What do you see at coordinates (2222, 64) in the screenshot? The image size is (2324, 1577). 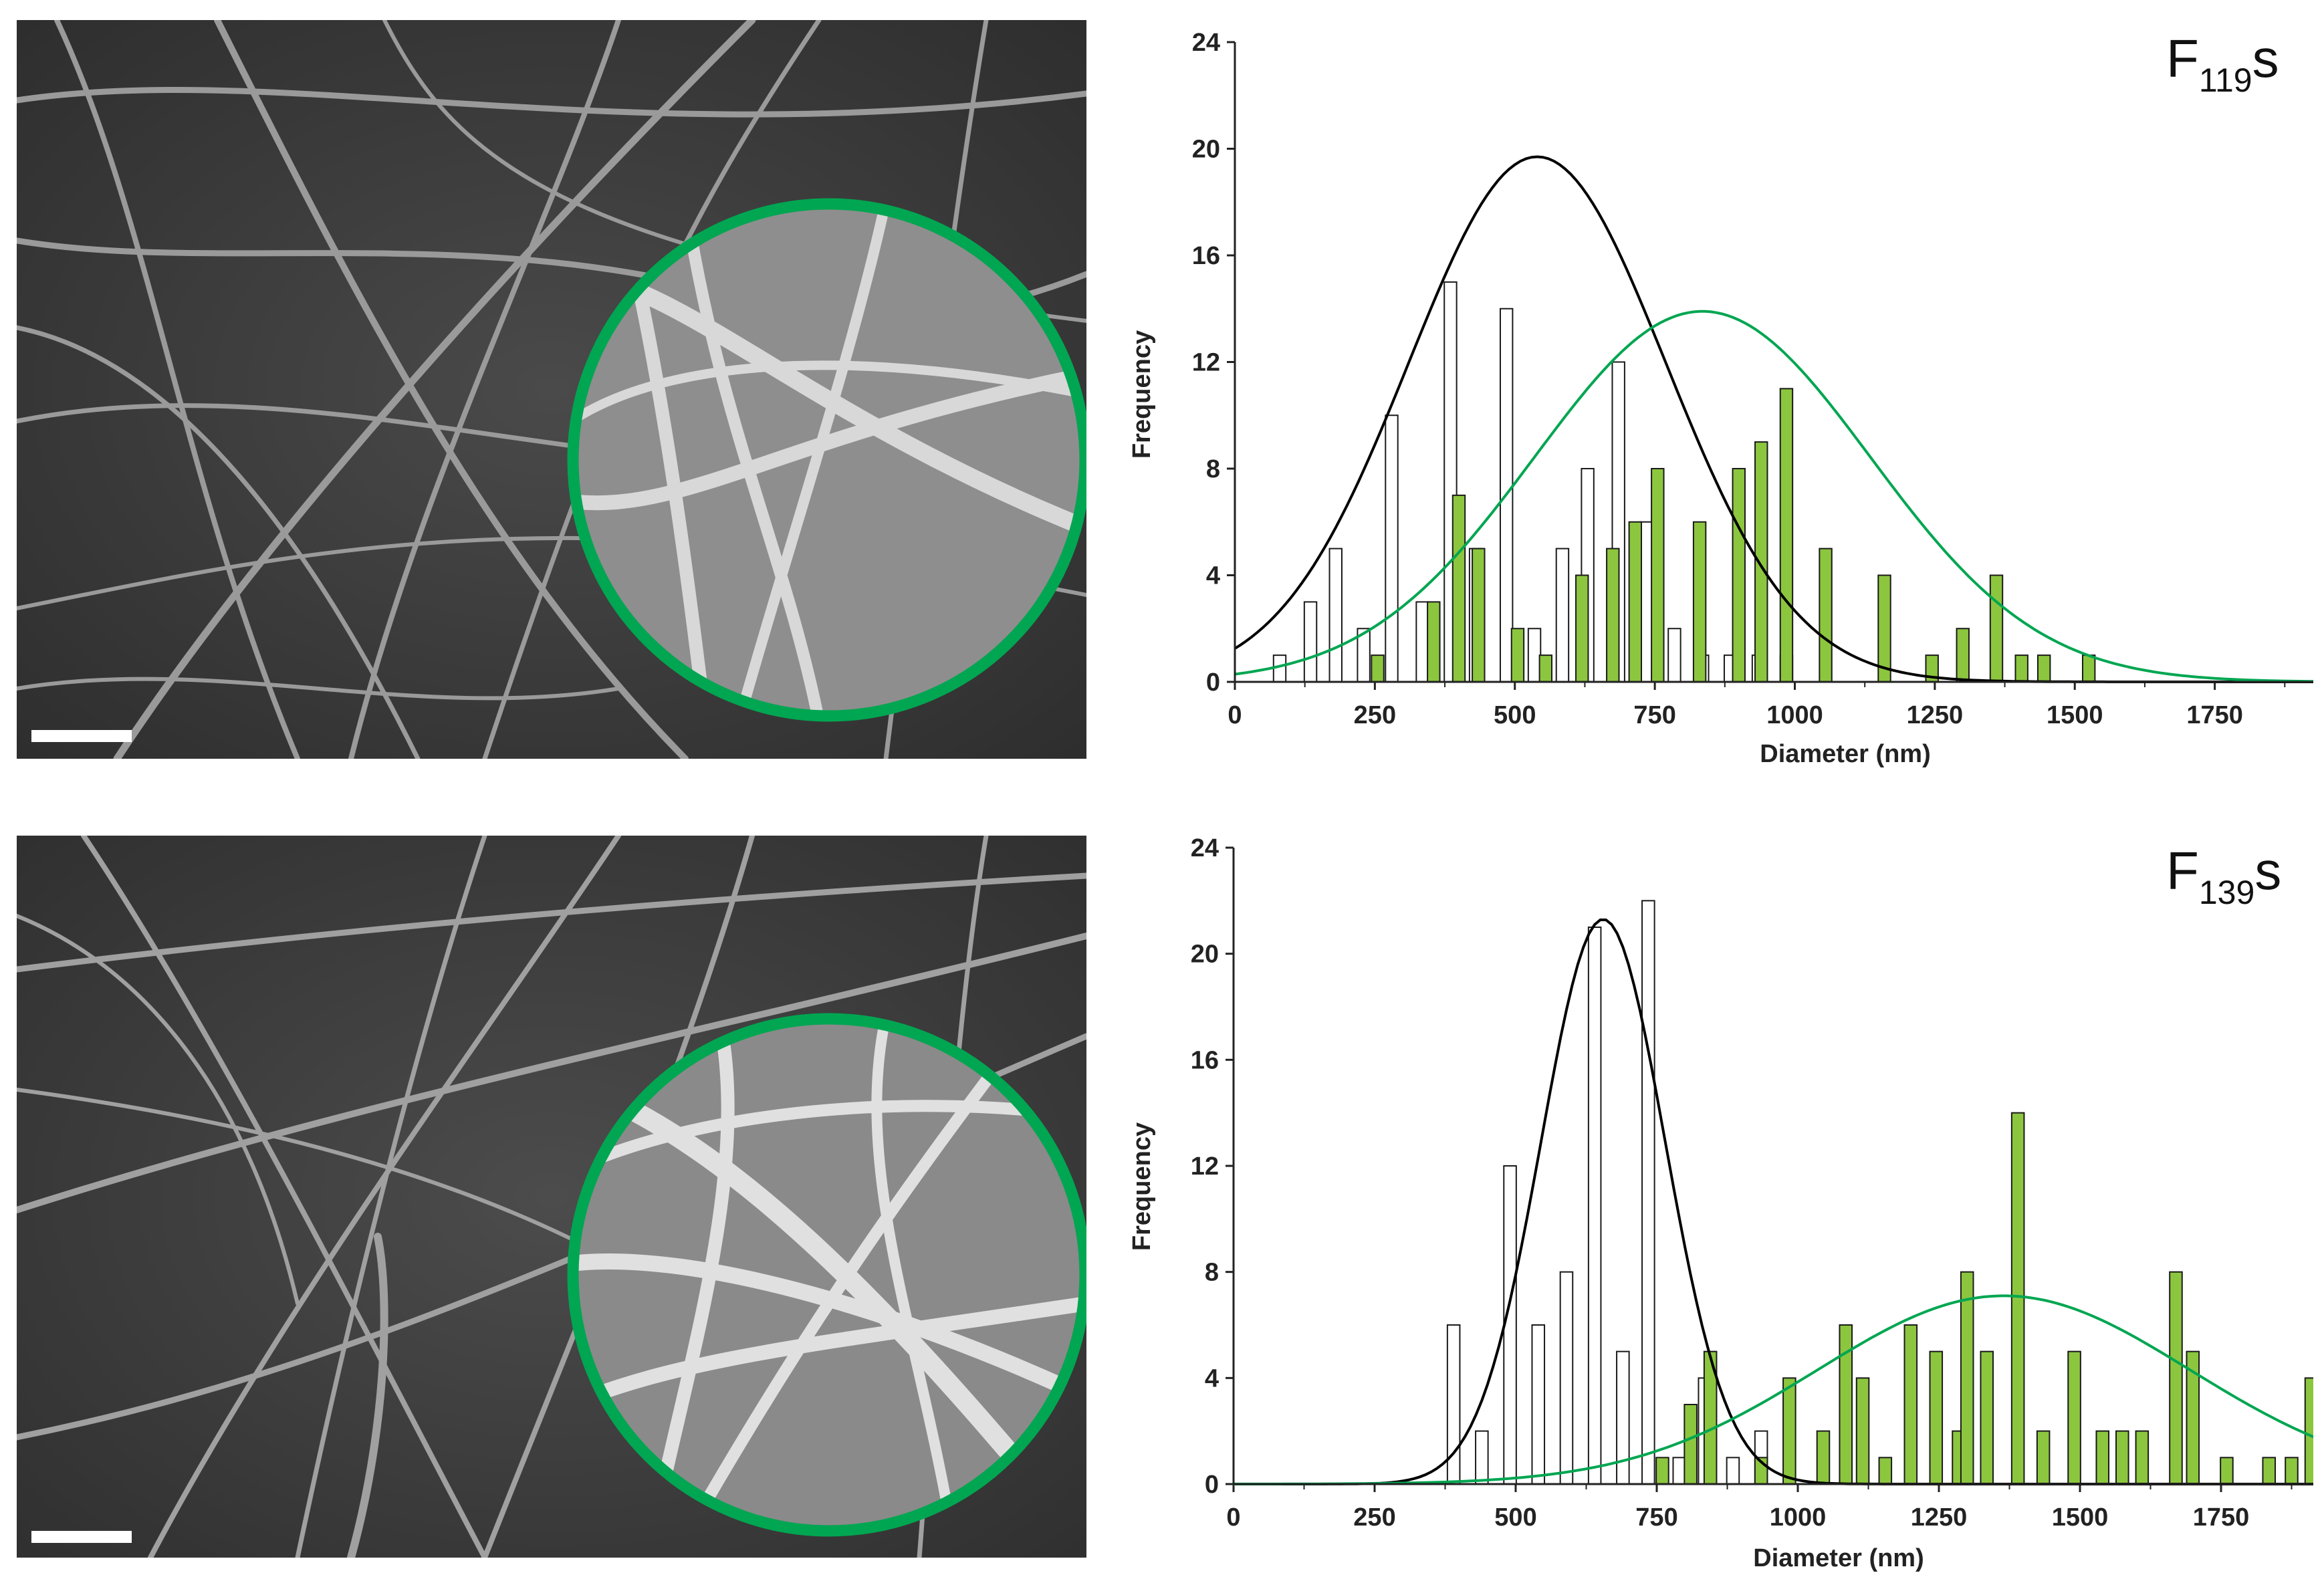 I see `chart-title: F119s` at bounding box center [2222, 64].